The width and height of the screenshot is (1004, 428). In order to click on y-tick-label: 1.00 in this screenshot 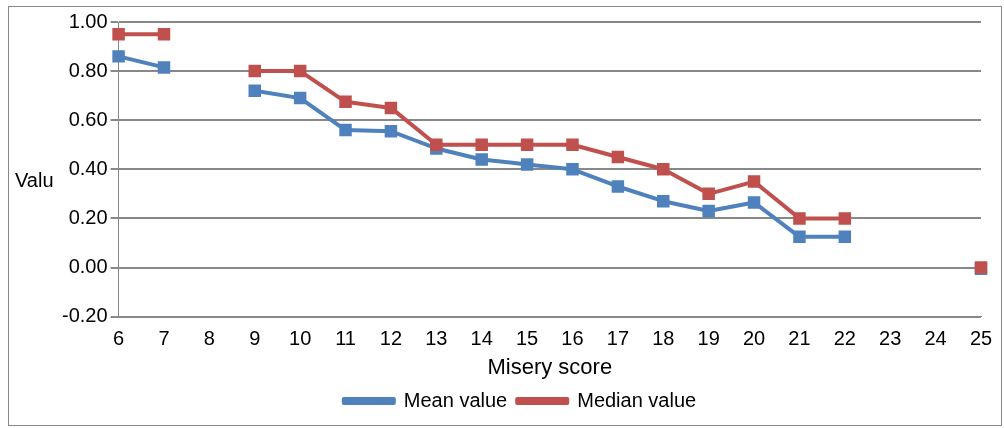, I will do `click(88, 20)`.